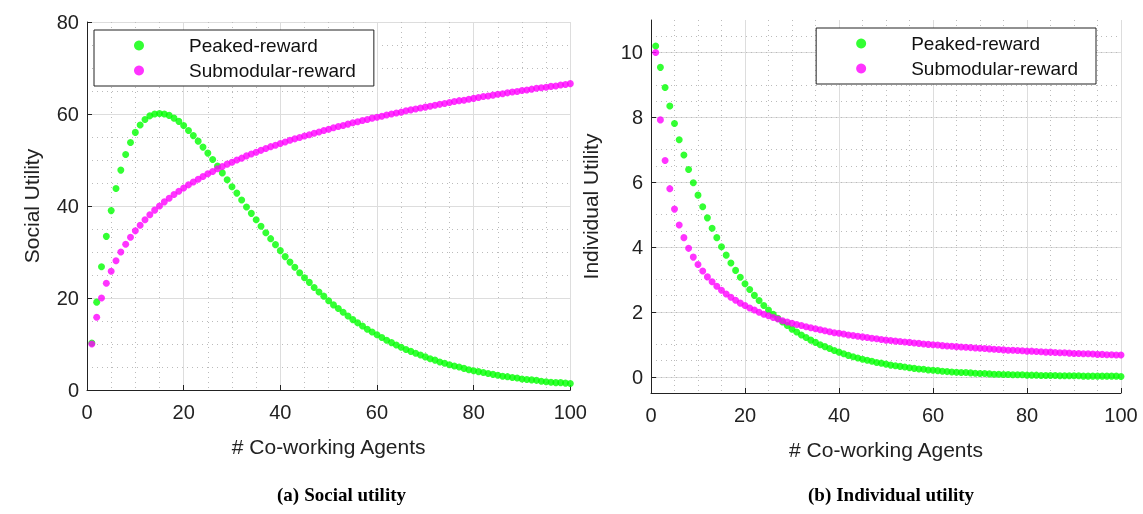  I want to click on text: (b) Individual utility, so click(891, 495).